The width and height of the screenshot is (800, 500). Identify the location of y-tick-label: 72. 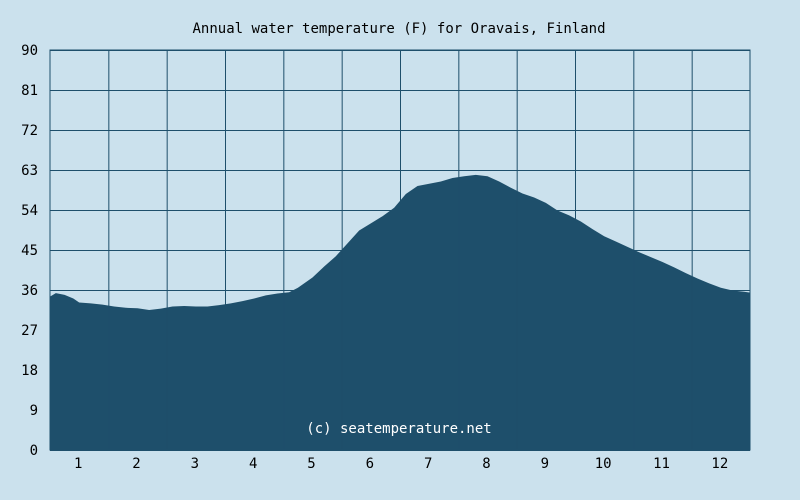
(29, 131).